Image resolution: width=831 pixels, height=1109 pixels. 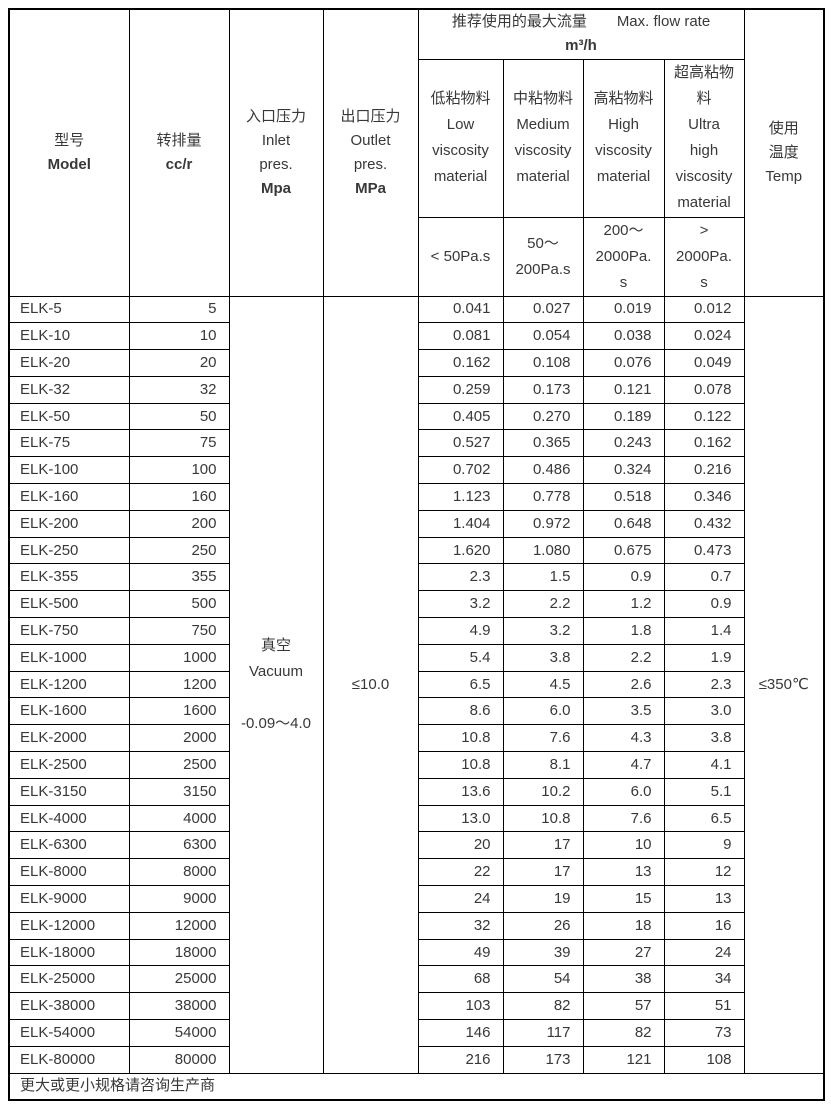 I want to click on displacement-cell: 4000, so click(x=179, y=818).